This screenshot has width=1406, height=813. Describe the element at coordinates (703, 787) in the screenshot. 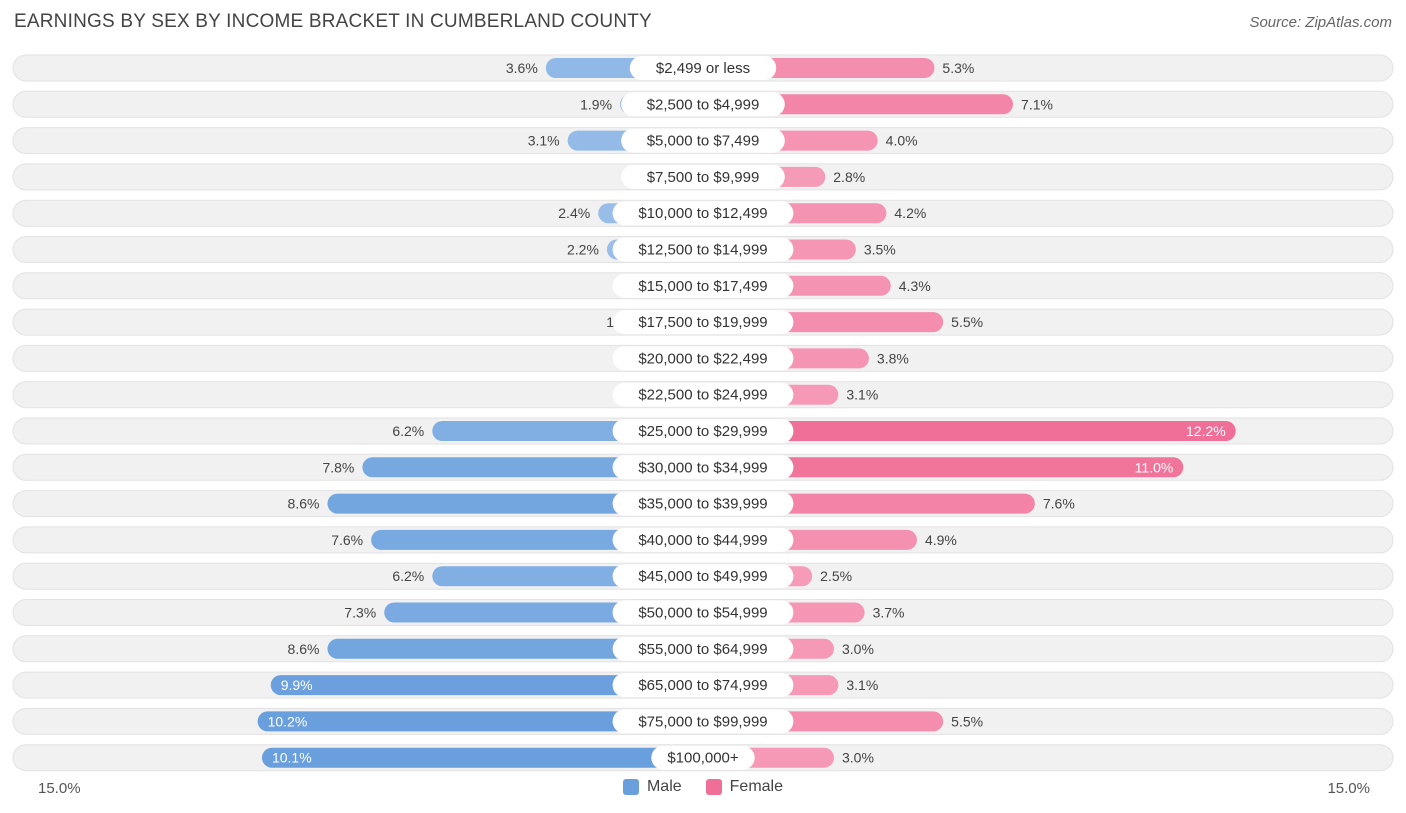

I see `legend: Male Female` at that location.